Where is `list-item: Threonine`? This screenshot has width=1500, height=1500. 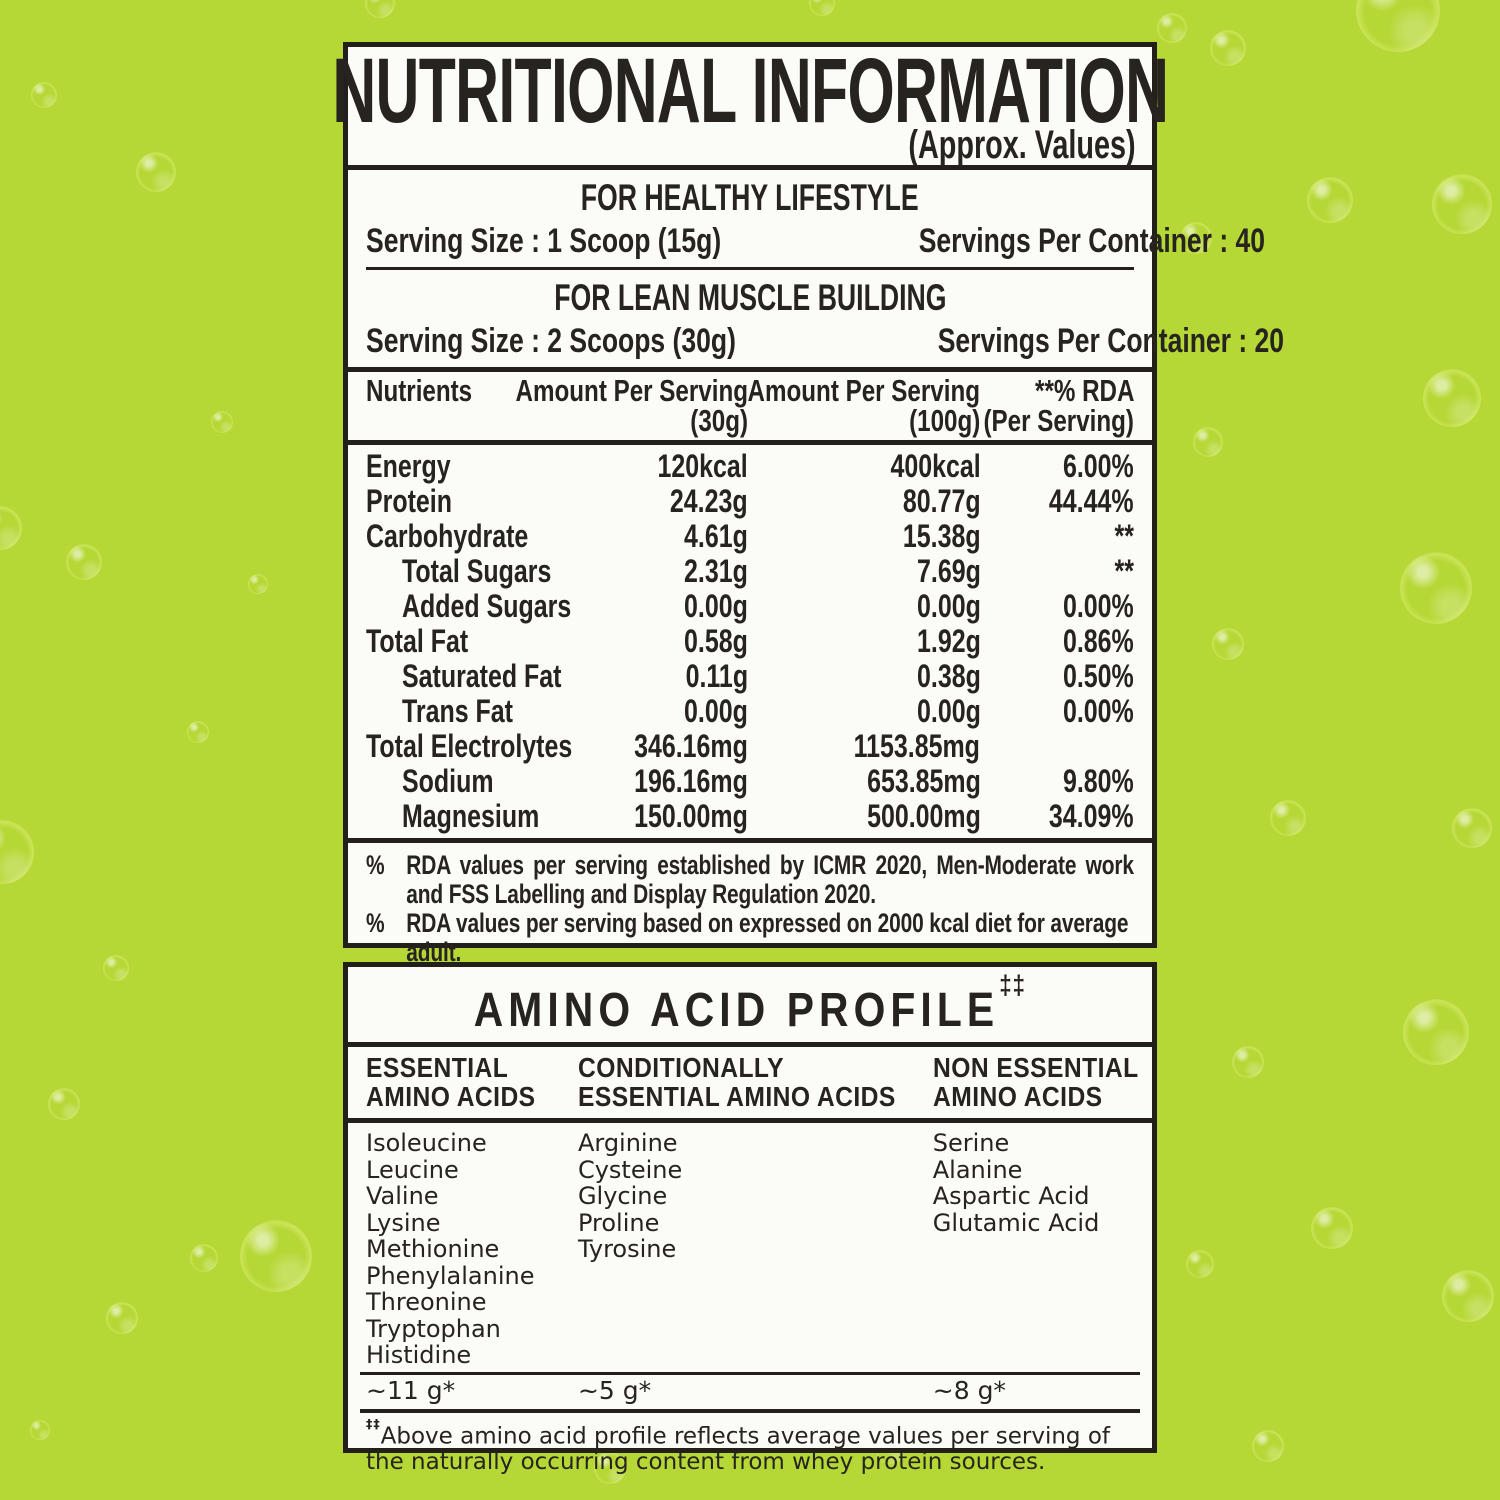
list-item: Threonine is located at coordinates (426, 1302).